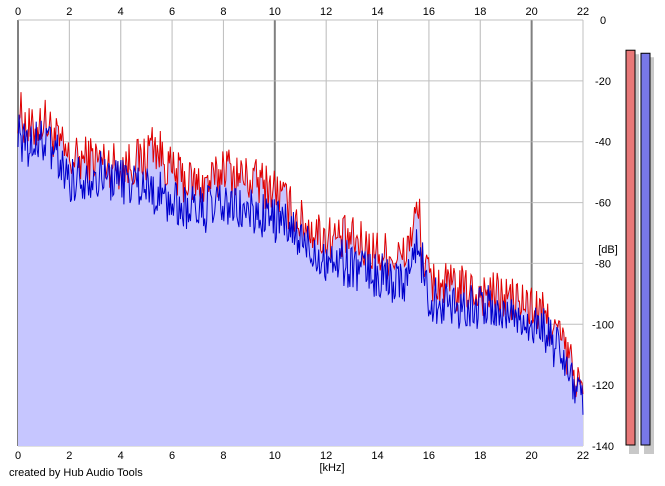 The height and width of the screenshot is (486, 665). Describe the element at coordinates (331, 468) in the screenshot. I see `x-axis-label: [kHz]` at that location.